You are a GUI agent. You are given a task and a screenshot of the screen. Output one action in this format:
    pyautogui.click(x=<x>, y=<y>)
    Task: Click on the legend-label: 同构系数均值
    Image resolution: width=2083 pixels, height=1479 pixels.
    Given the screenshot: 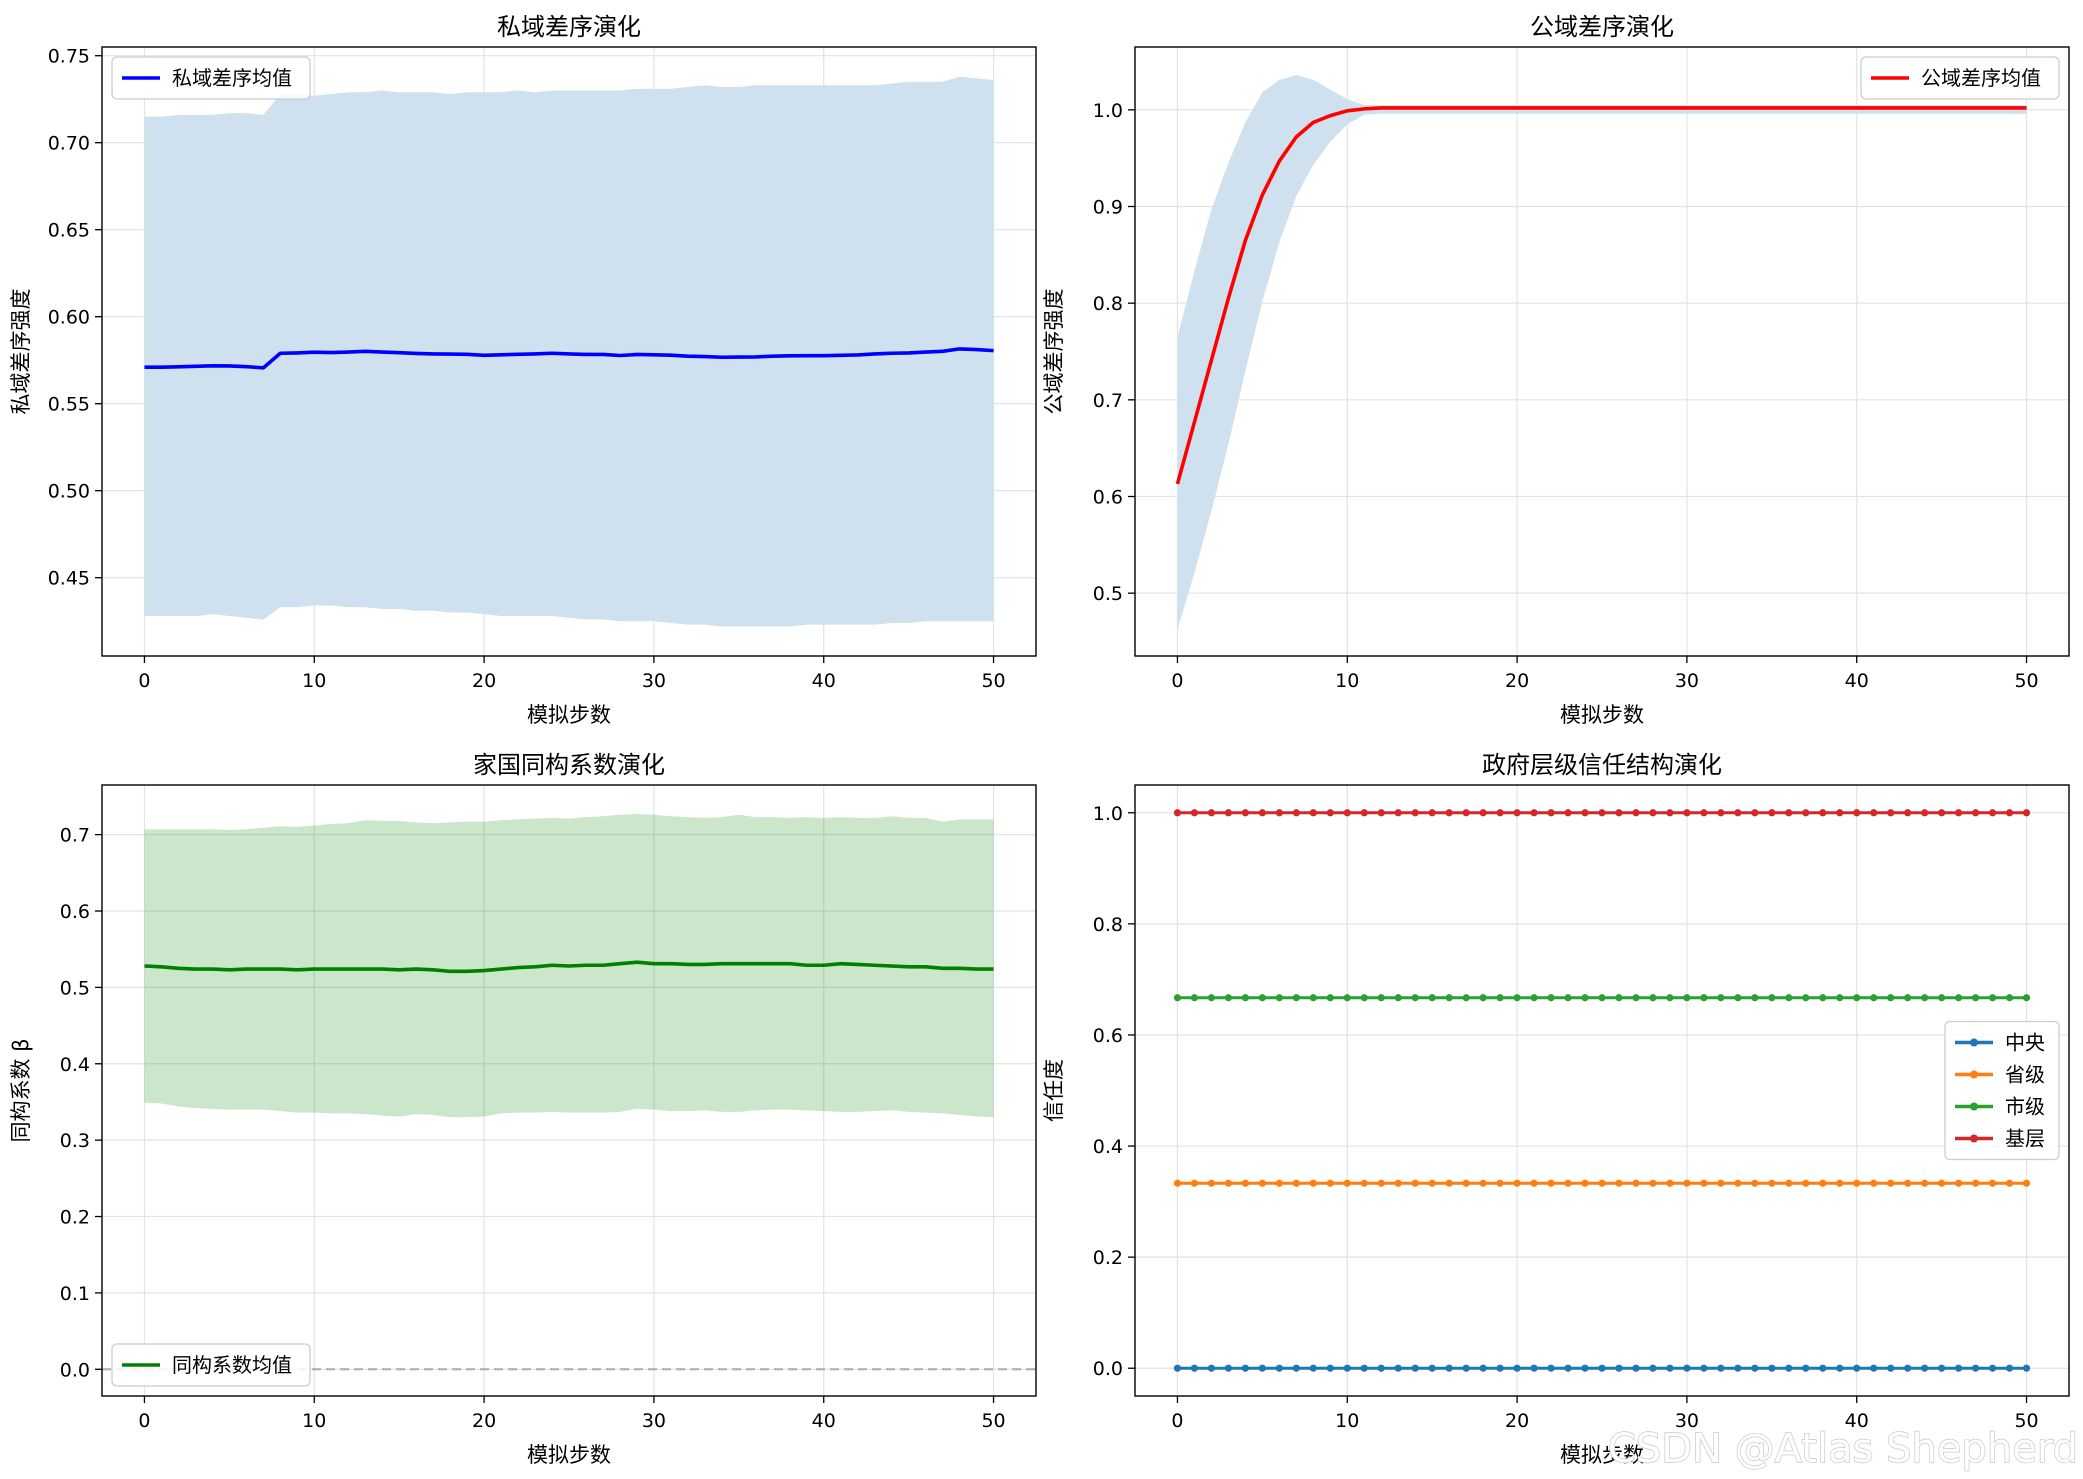 What is the action you would take?
    pyautogui.click(x=232, y=1365)
    